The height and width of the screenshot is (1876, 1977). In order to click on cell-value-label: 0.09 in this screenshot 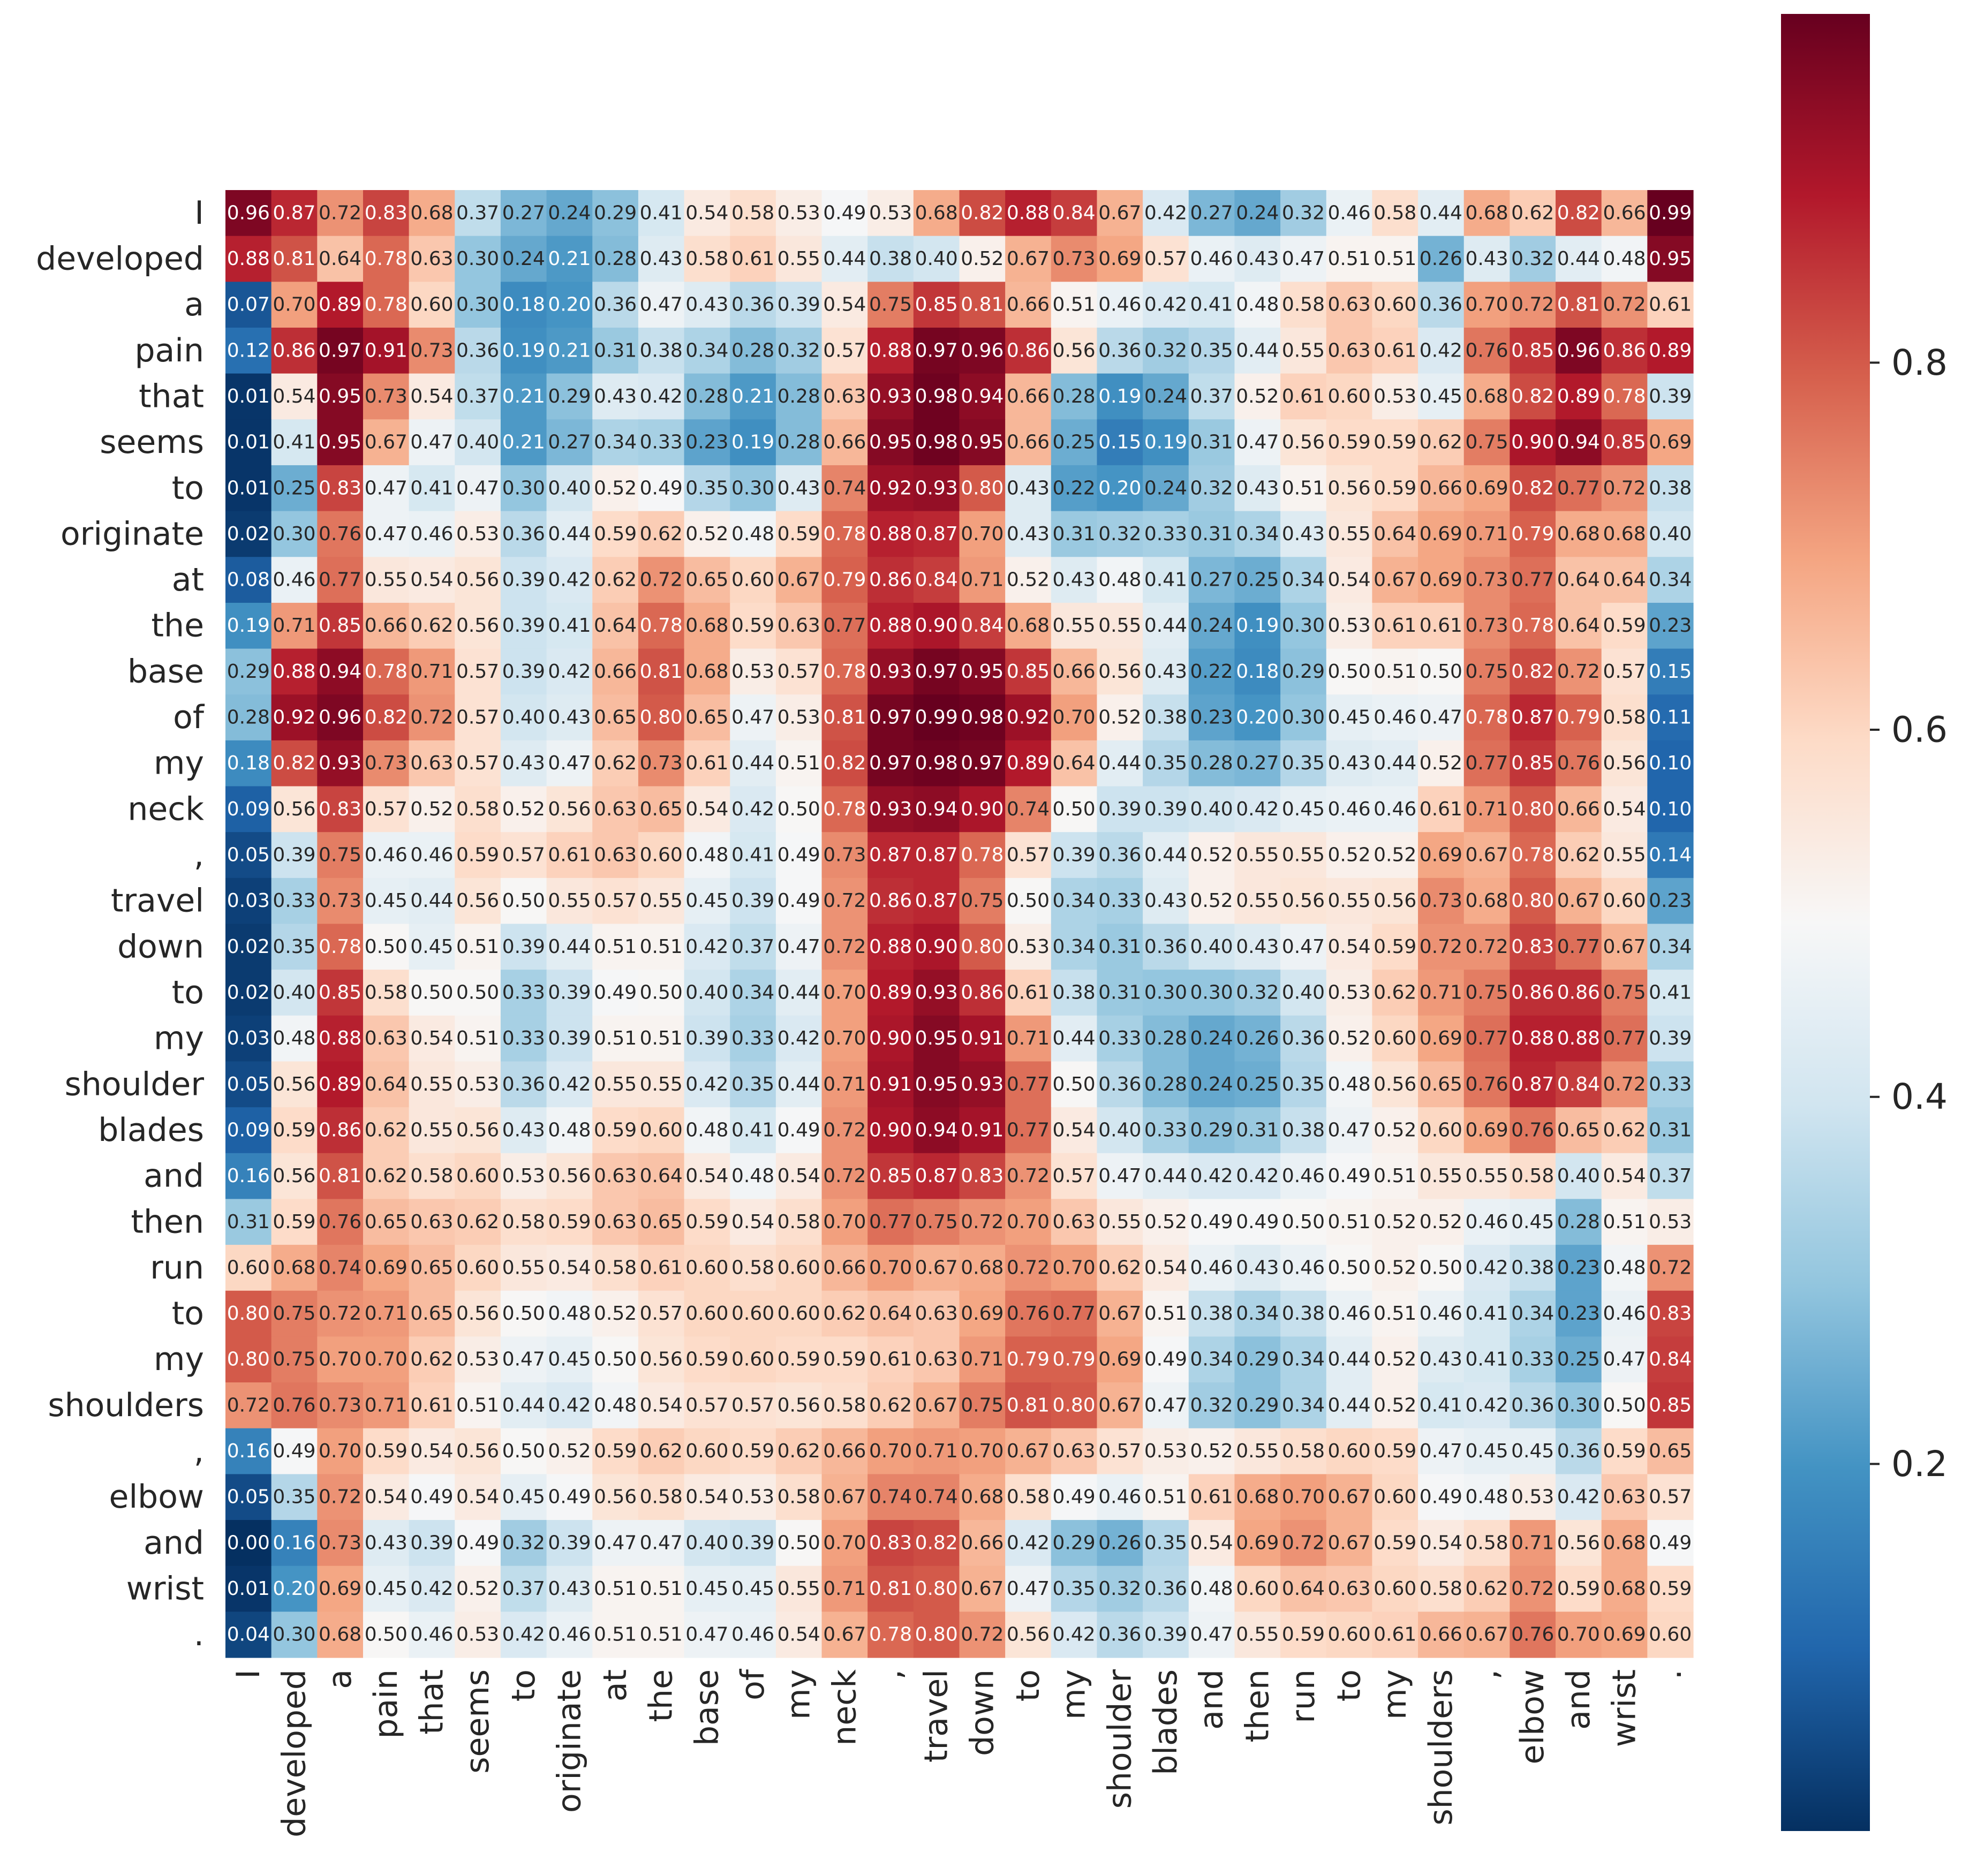, I will do `click(249, 809)`.